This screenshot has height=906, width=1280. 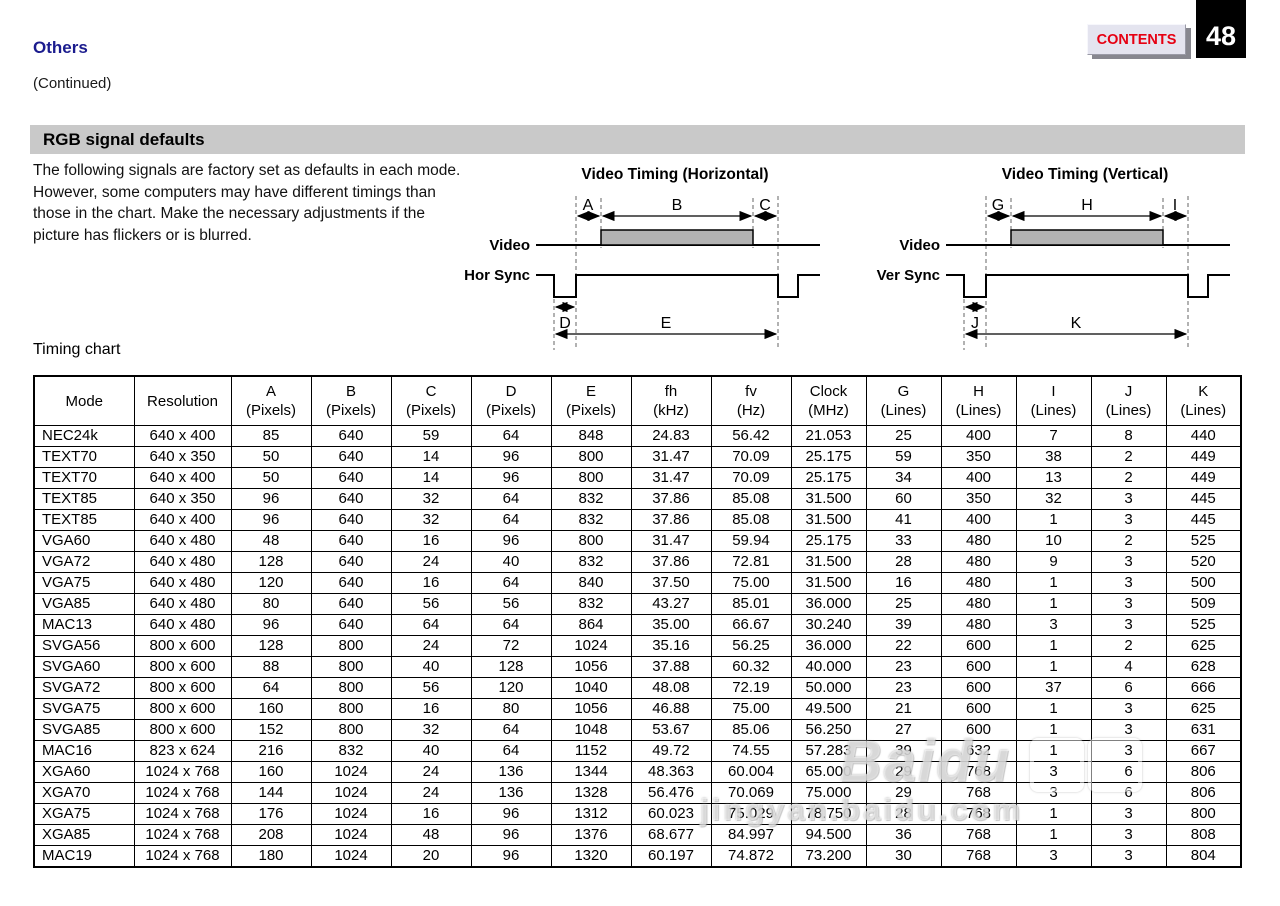 I want to click on column-header: fv (Hz), so click(x=751, y=400).